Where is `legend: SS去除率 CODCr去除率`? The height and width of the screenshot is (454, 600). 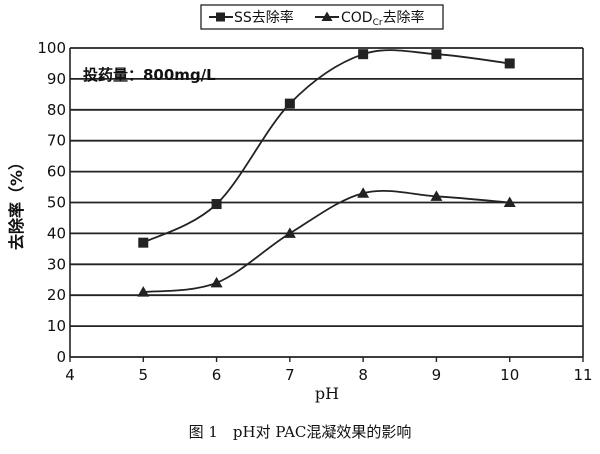
legend: SS去除率 CODCr去除率 is located at coordinates (322, 17).